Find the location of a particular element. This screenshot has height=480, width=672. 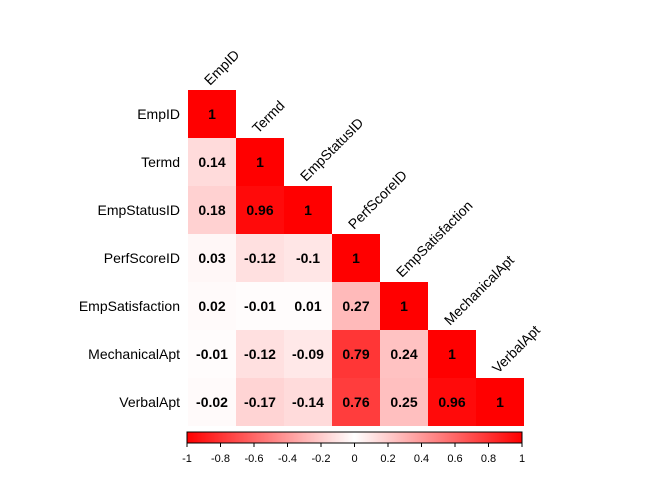

row-label: MechanicalApt is located at coordinates (134, 354).